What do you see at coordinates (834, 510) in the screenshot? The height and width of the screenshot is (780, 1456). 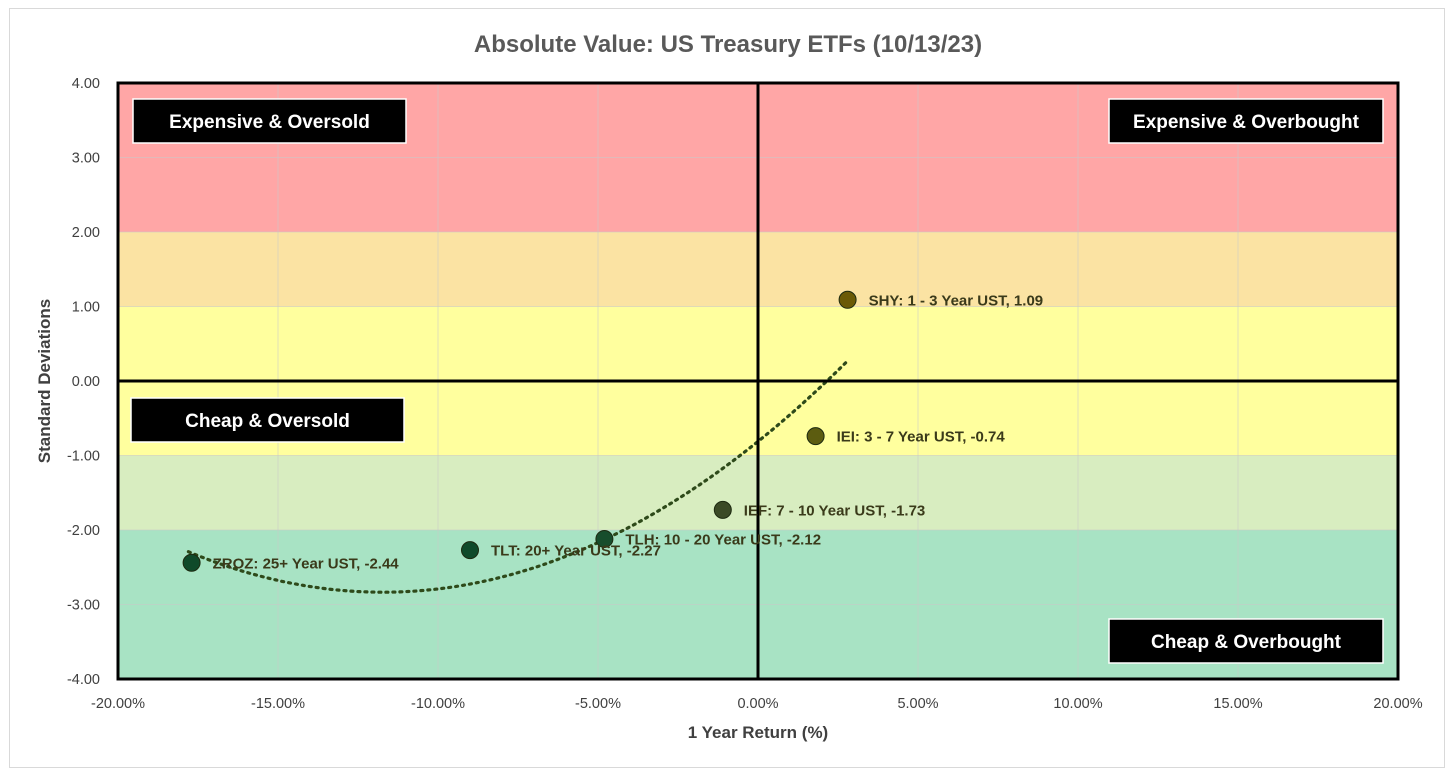 I see `data-label: IEF: 7 - 10 Year UST, -1.73` at bounding box center [834, 510].